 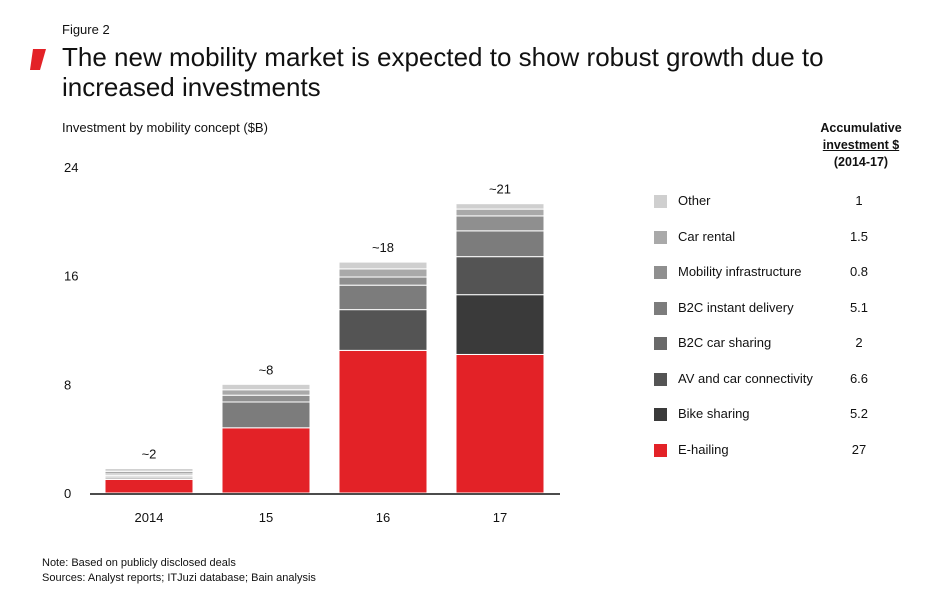 What do you see at coordinates (703, 449) in the screenshot?
I see `legend-label: E-hailing` at bounding box center [703, 449].